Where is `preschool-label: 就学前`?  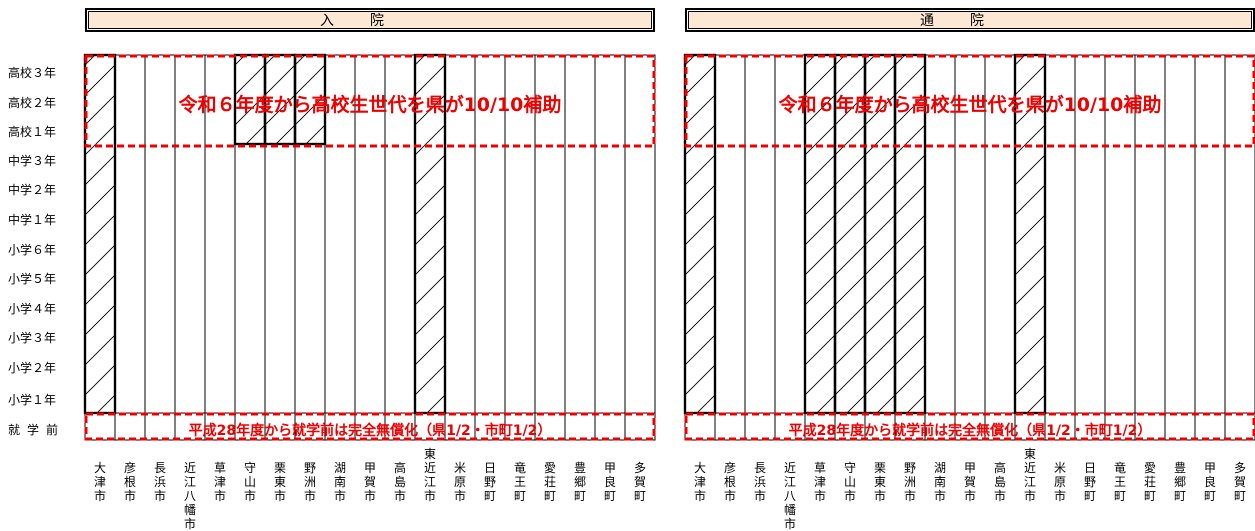
preschool-label: 就学前 is located at coordinates (37, 430).